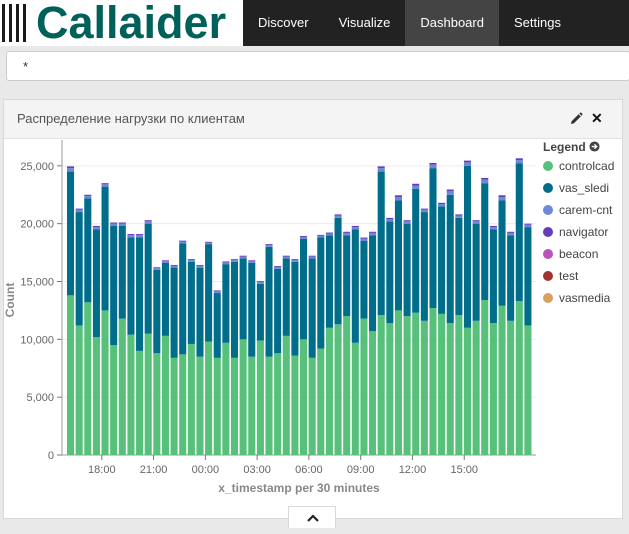 Image resolution: width=629 pixels, height=534 pixels. Describe the element at coordinates (586, 210) in the screenshot. I see `legend-item-carem-cnt: carem-cnt` at that location.